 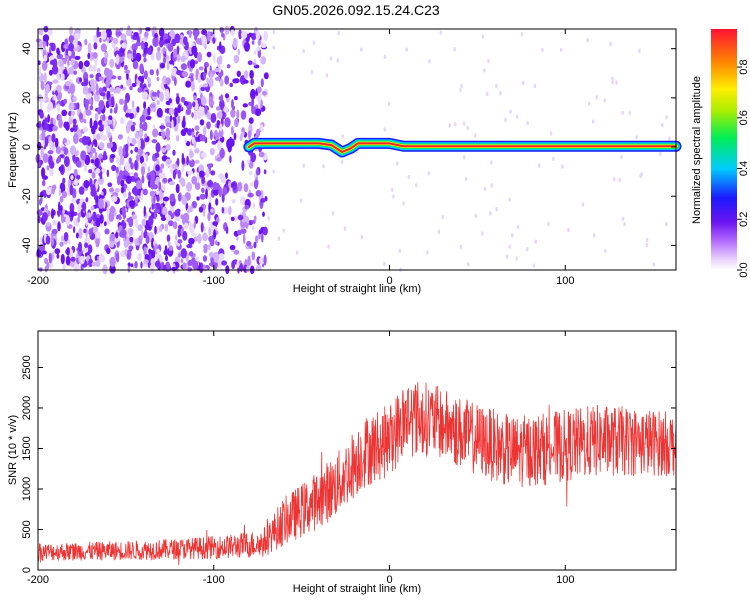 I want to click on y-tick-label: 0, so click(x=27, y=570).